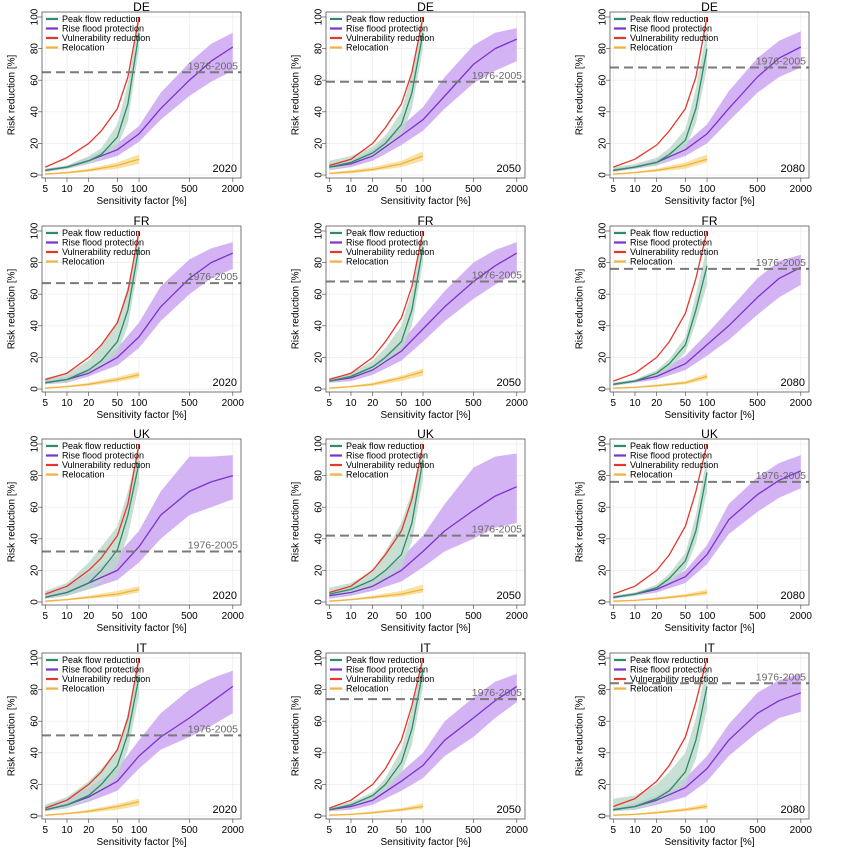 The height and width of the screenshot is (850, 850). Describe the element at coordinates (35, 602) in the screenshot. I see `y-tick-label: 0` at that location.